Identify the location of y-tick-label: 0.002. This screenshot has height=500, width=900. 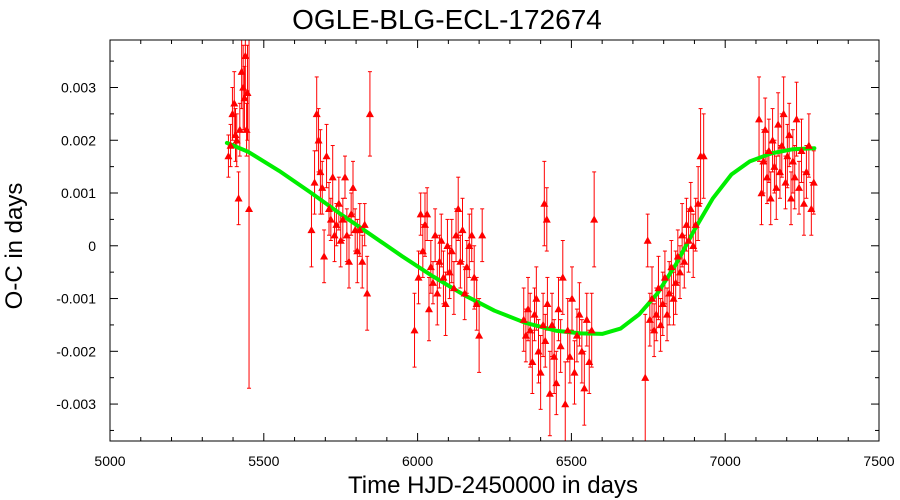
(78, 140).